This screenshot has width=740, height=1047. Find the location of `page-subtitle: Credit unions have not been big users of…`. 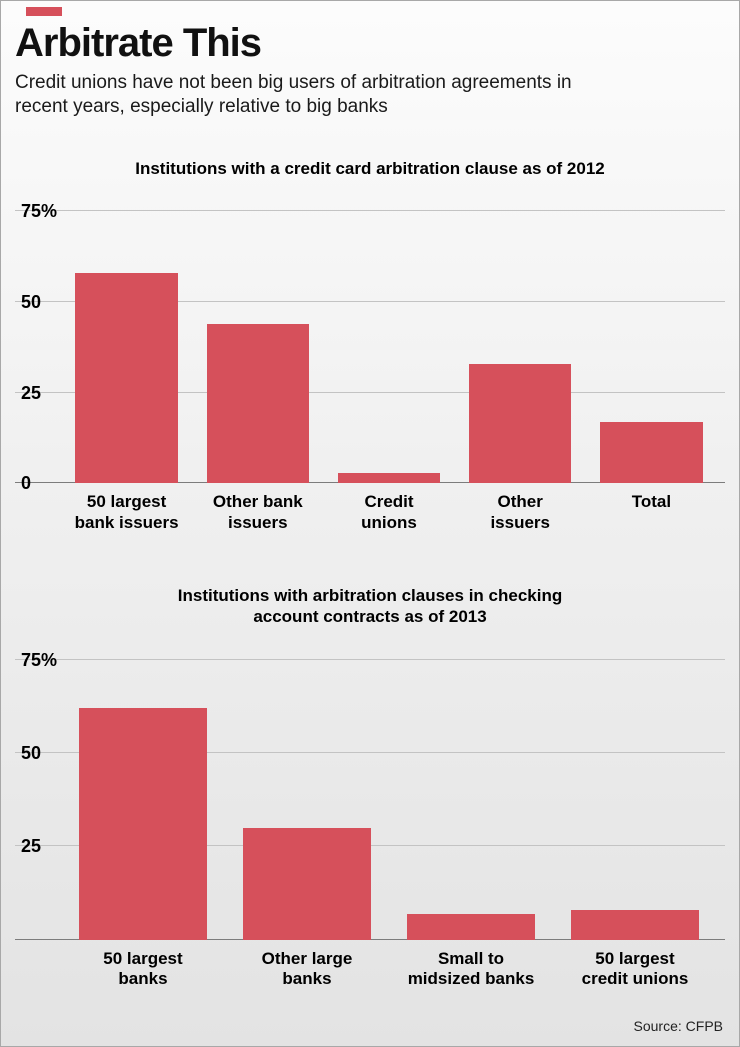

page-subtitle: Credit unions have not been big users of… is located at coordinates (293, 94).